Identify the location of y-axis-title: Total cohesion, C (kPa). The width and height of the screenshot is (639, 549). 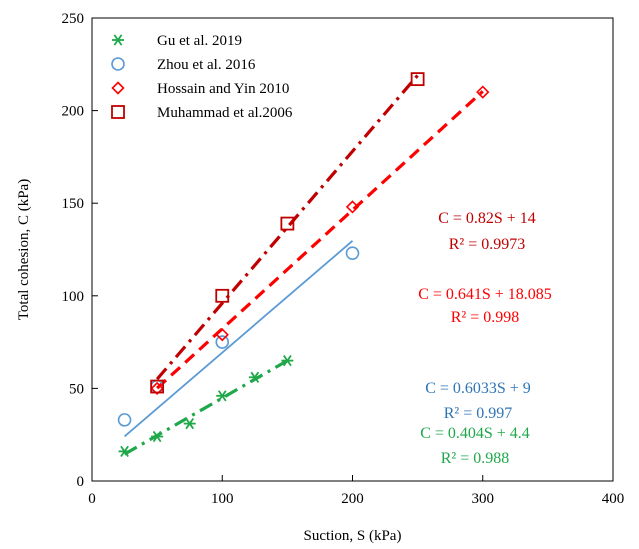
(24, 249).